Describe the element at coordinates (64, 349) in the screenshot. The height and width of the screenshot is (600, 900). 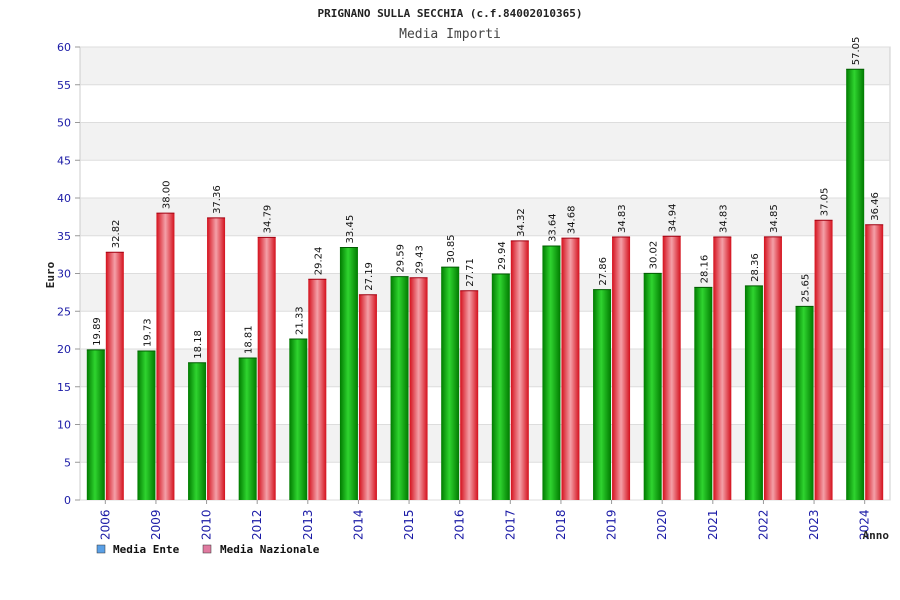
I see `y-tick-label: 20` at that location.